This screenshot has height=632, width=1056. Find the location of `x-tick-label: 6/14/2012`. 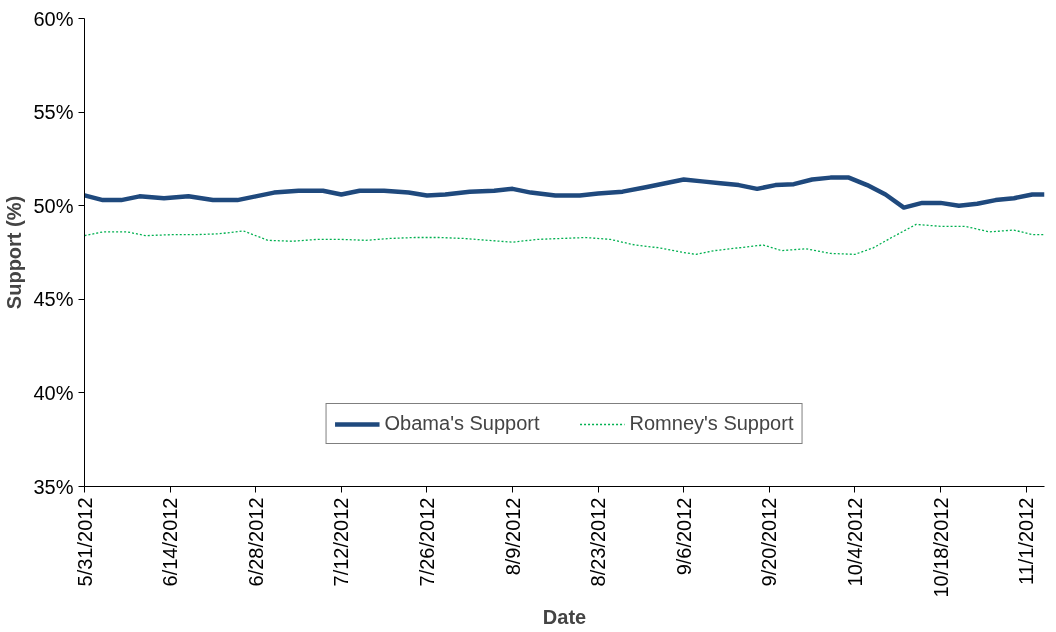

x-tick-label: 6/14/2012 is located at coordinates (170, 542).